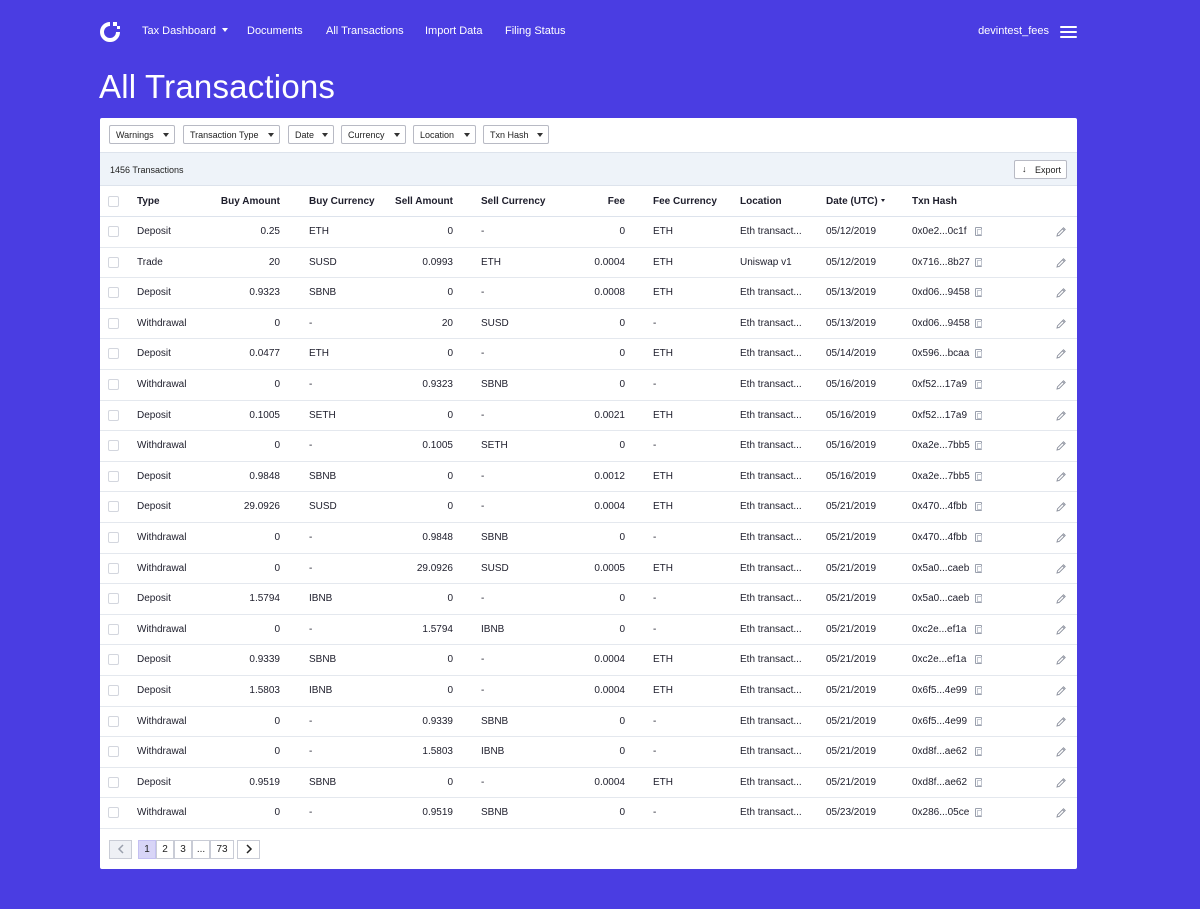 The width and height of the screenshot is (1200, 909). I want to click on filter-warnings: Warnings, so click(142, 134).